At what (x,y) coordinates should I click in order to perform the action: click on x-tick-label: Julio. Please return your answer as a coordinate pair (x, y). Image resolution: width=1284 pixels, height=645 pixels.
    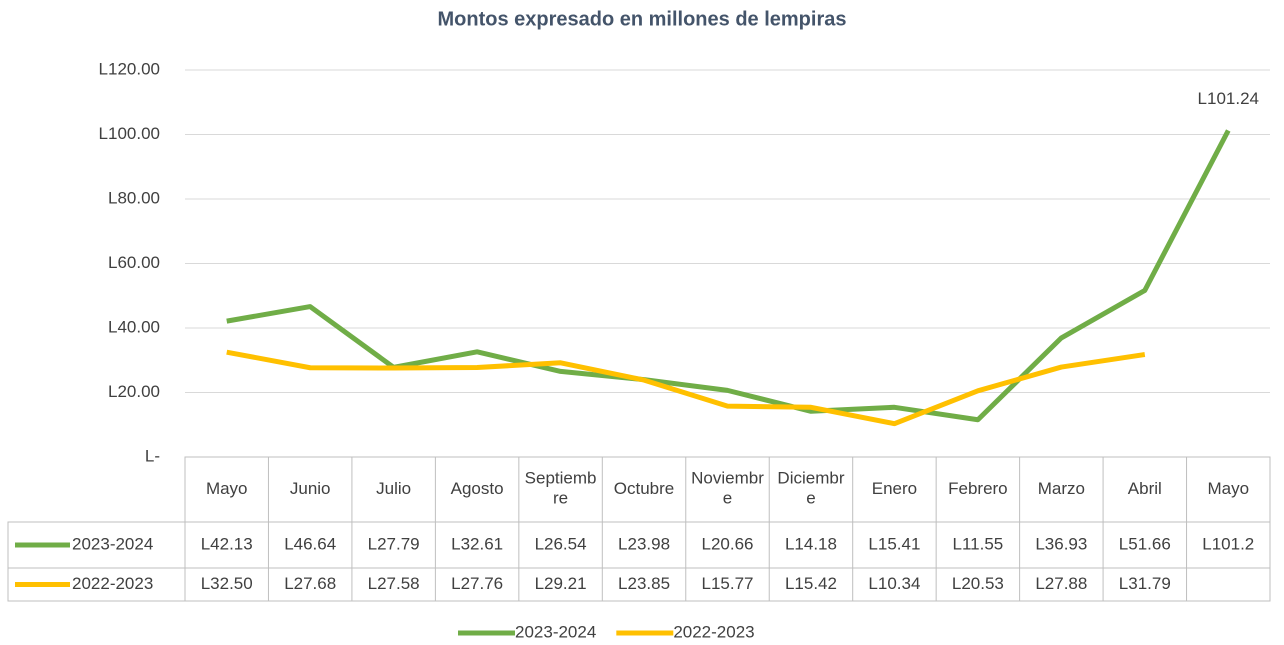
    Looking at the image, I should click on (393, 488).